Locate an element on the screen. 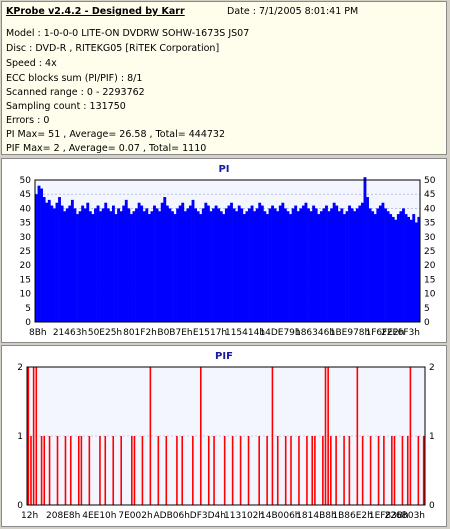 The width and height of the screenshot is (450, 529). y-tick-label-right: 30 is located at coordinates (430, 238).